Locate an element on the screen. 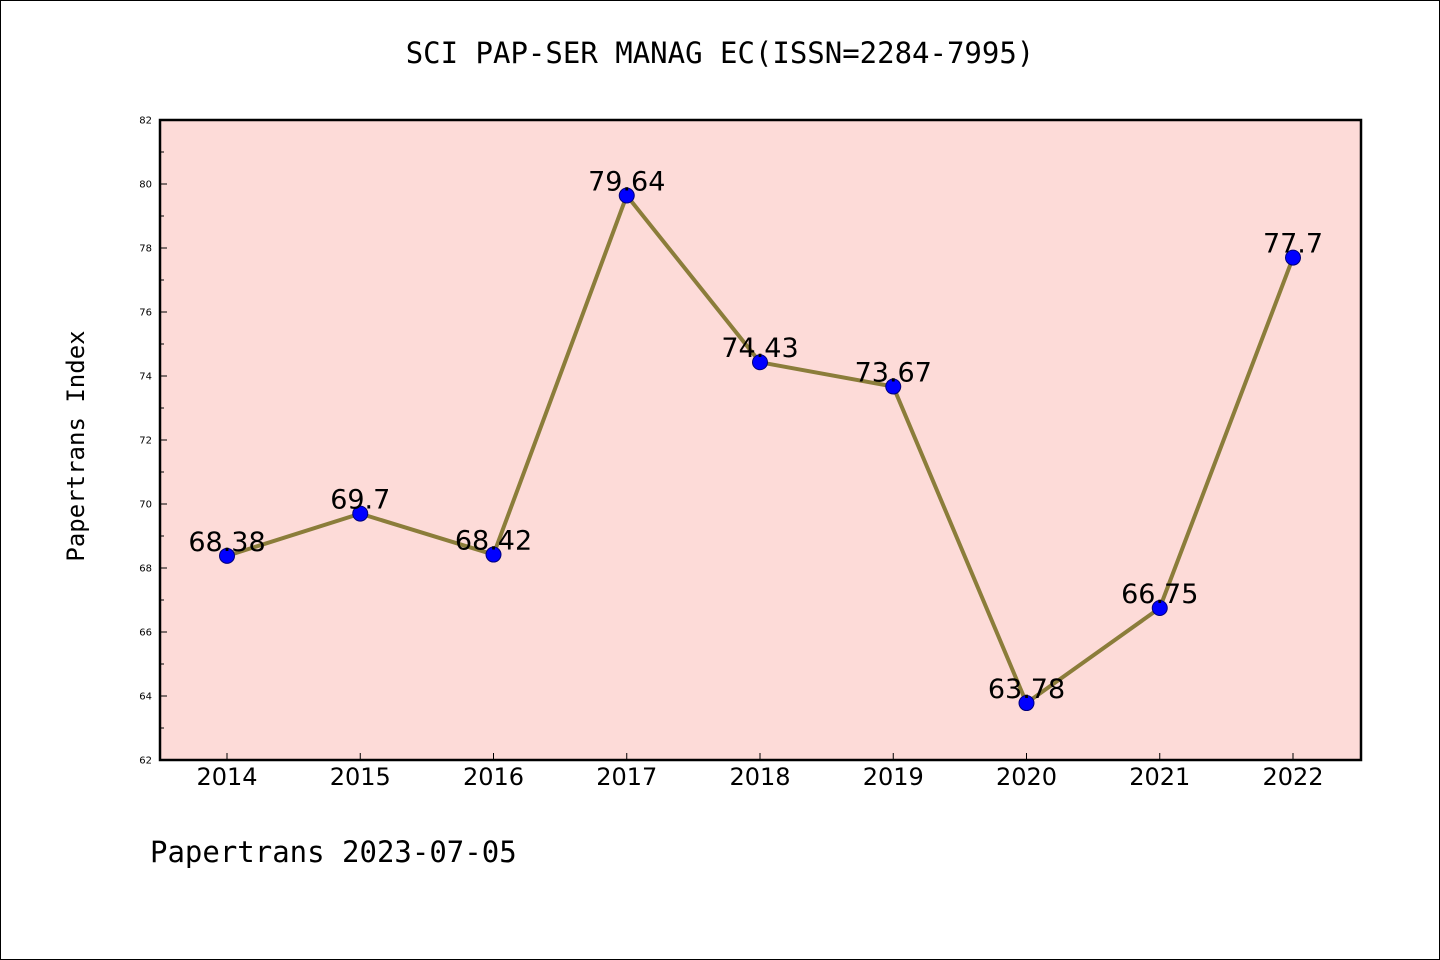 The height and width of the screenshot is (960, 1440). data-label: 66.75 is located at coordinates (1159, 594).